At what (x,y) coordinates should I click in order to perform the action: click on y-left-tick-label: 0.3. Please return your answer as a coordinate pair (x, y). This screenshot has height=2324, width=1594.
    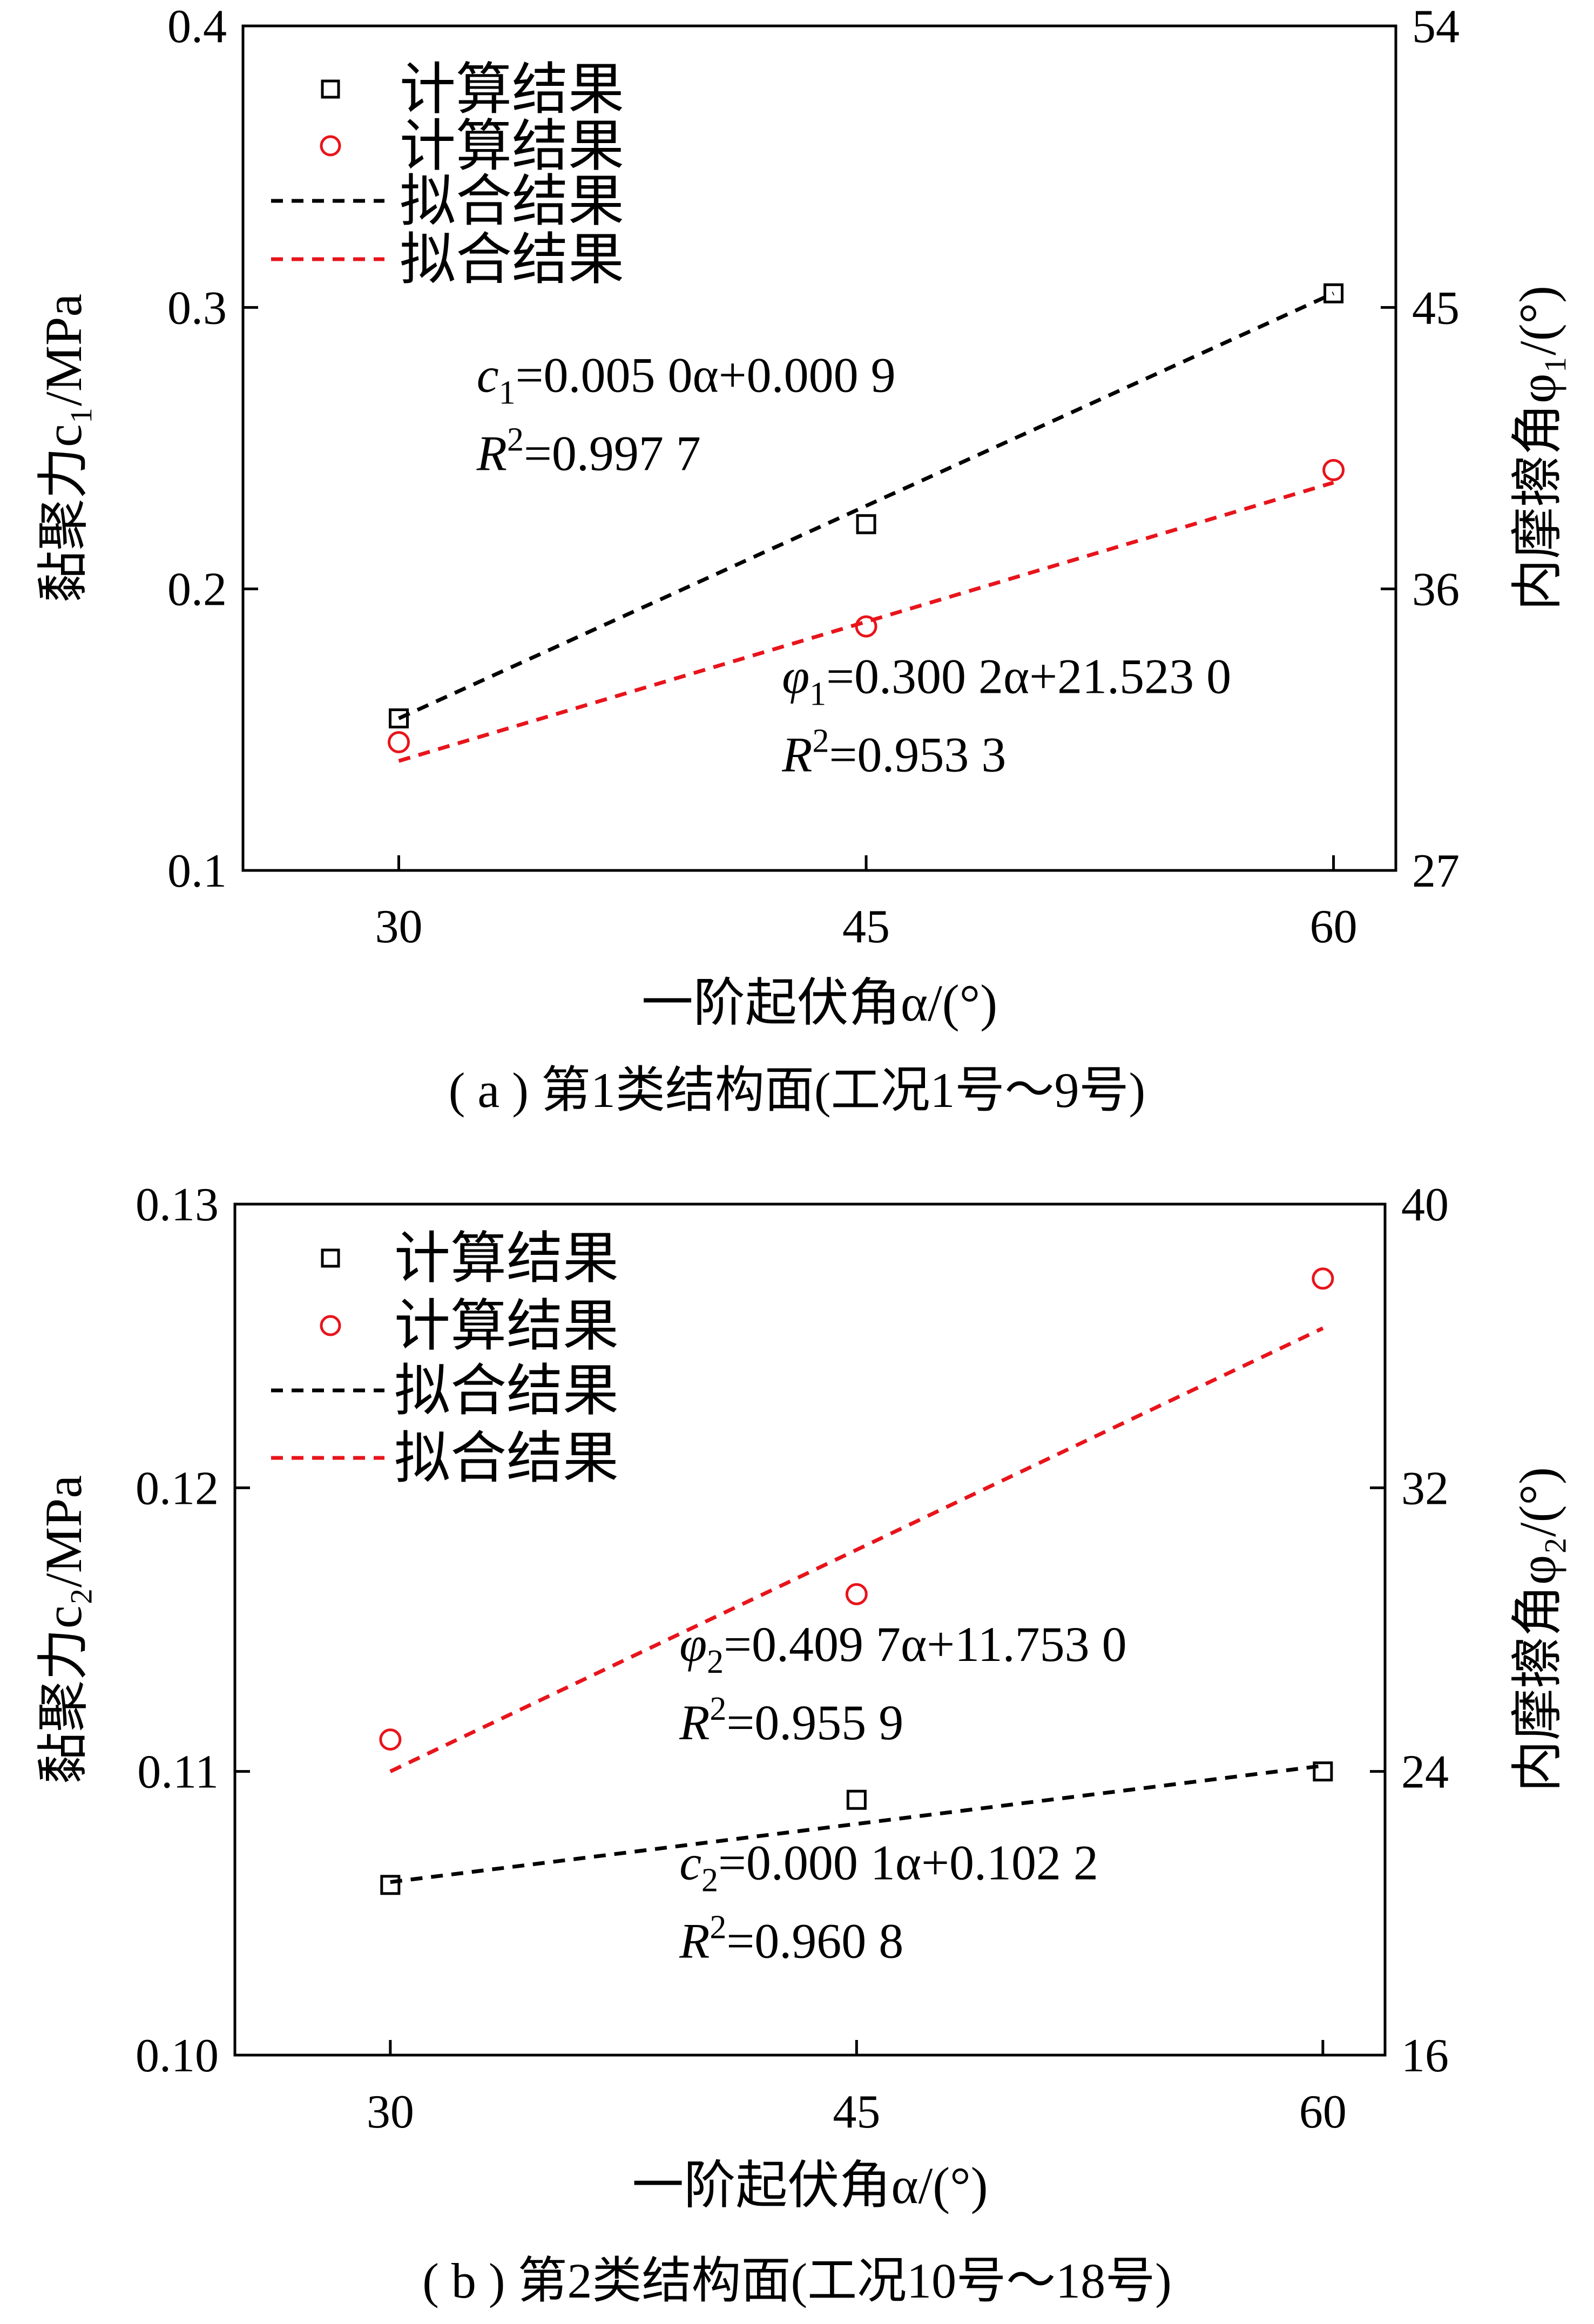
    Looking at the image, I should click on (197, 308).